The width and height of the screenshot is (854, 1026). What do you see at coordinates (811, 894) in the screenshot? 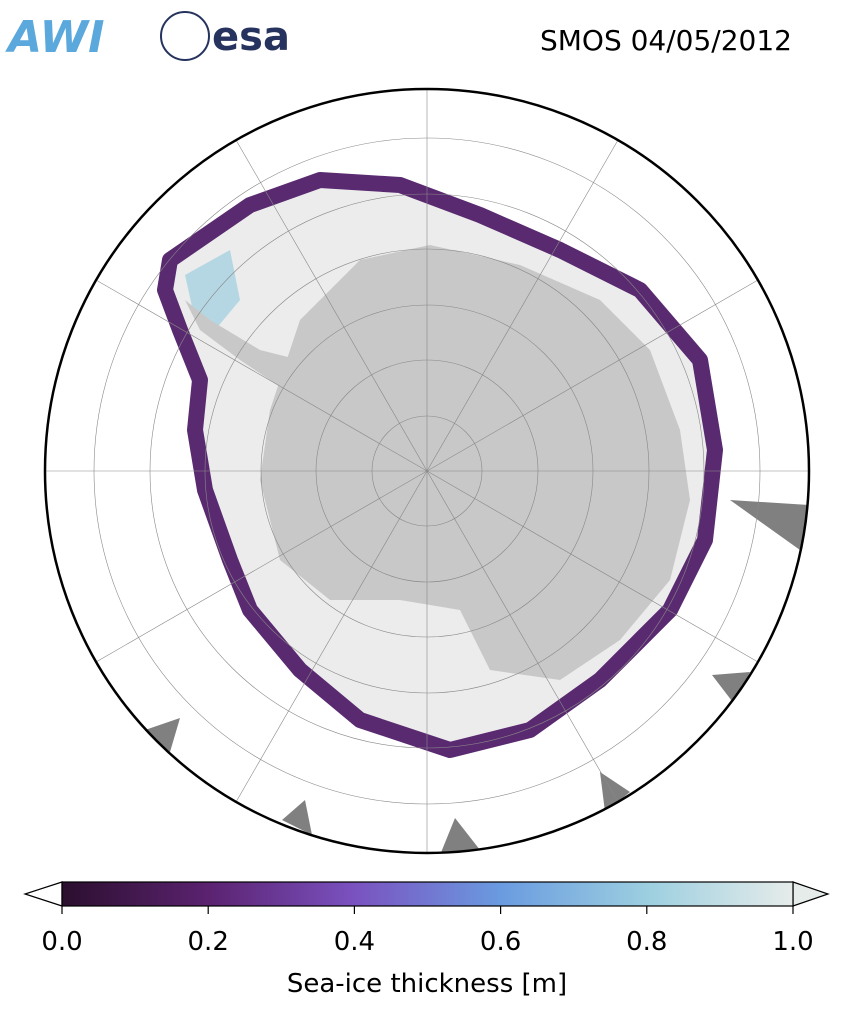
I see `colorbar-extend-high` at bounding box center [811, 894].